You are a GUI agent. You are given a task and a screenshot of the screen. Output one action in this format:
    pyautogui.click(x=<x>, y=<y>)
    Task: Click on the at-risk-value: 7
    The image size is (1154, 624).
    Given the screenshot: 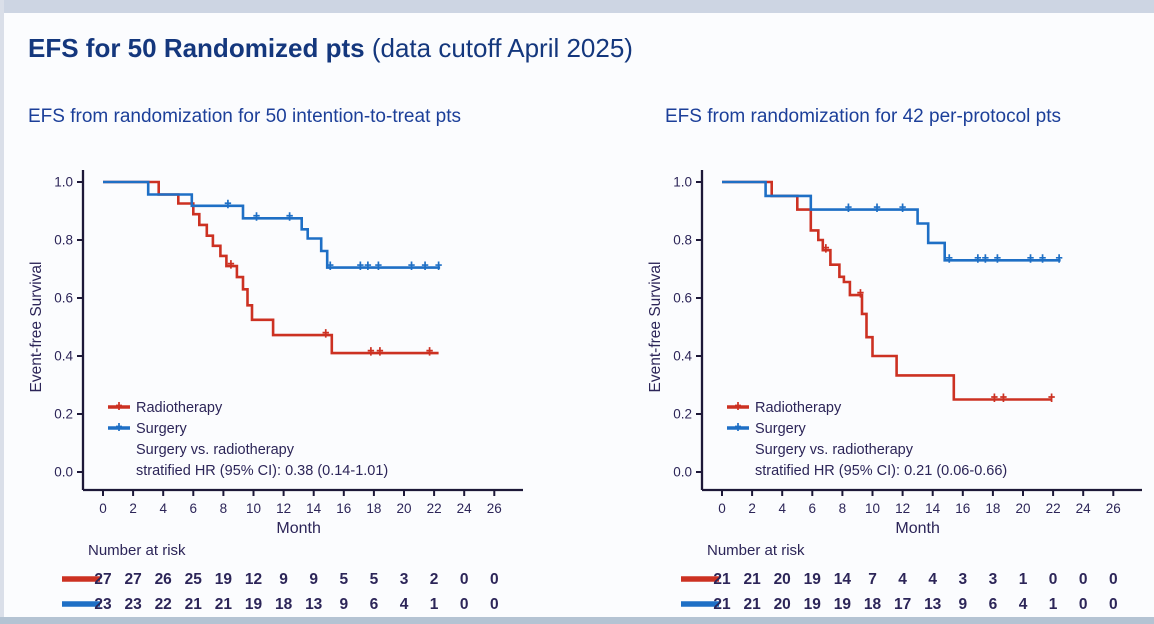 What is the action you would take?
    pyautogui.click(x=872, y=579)
    